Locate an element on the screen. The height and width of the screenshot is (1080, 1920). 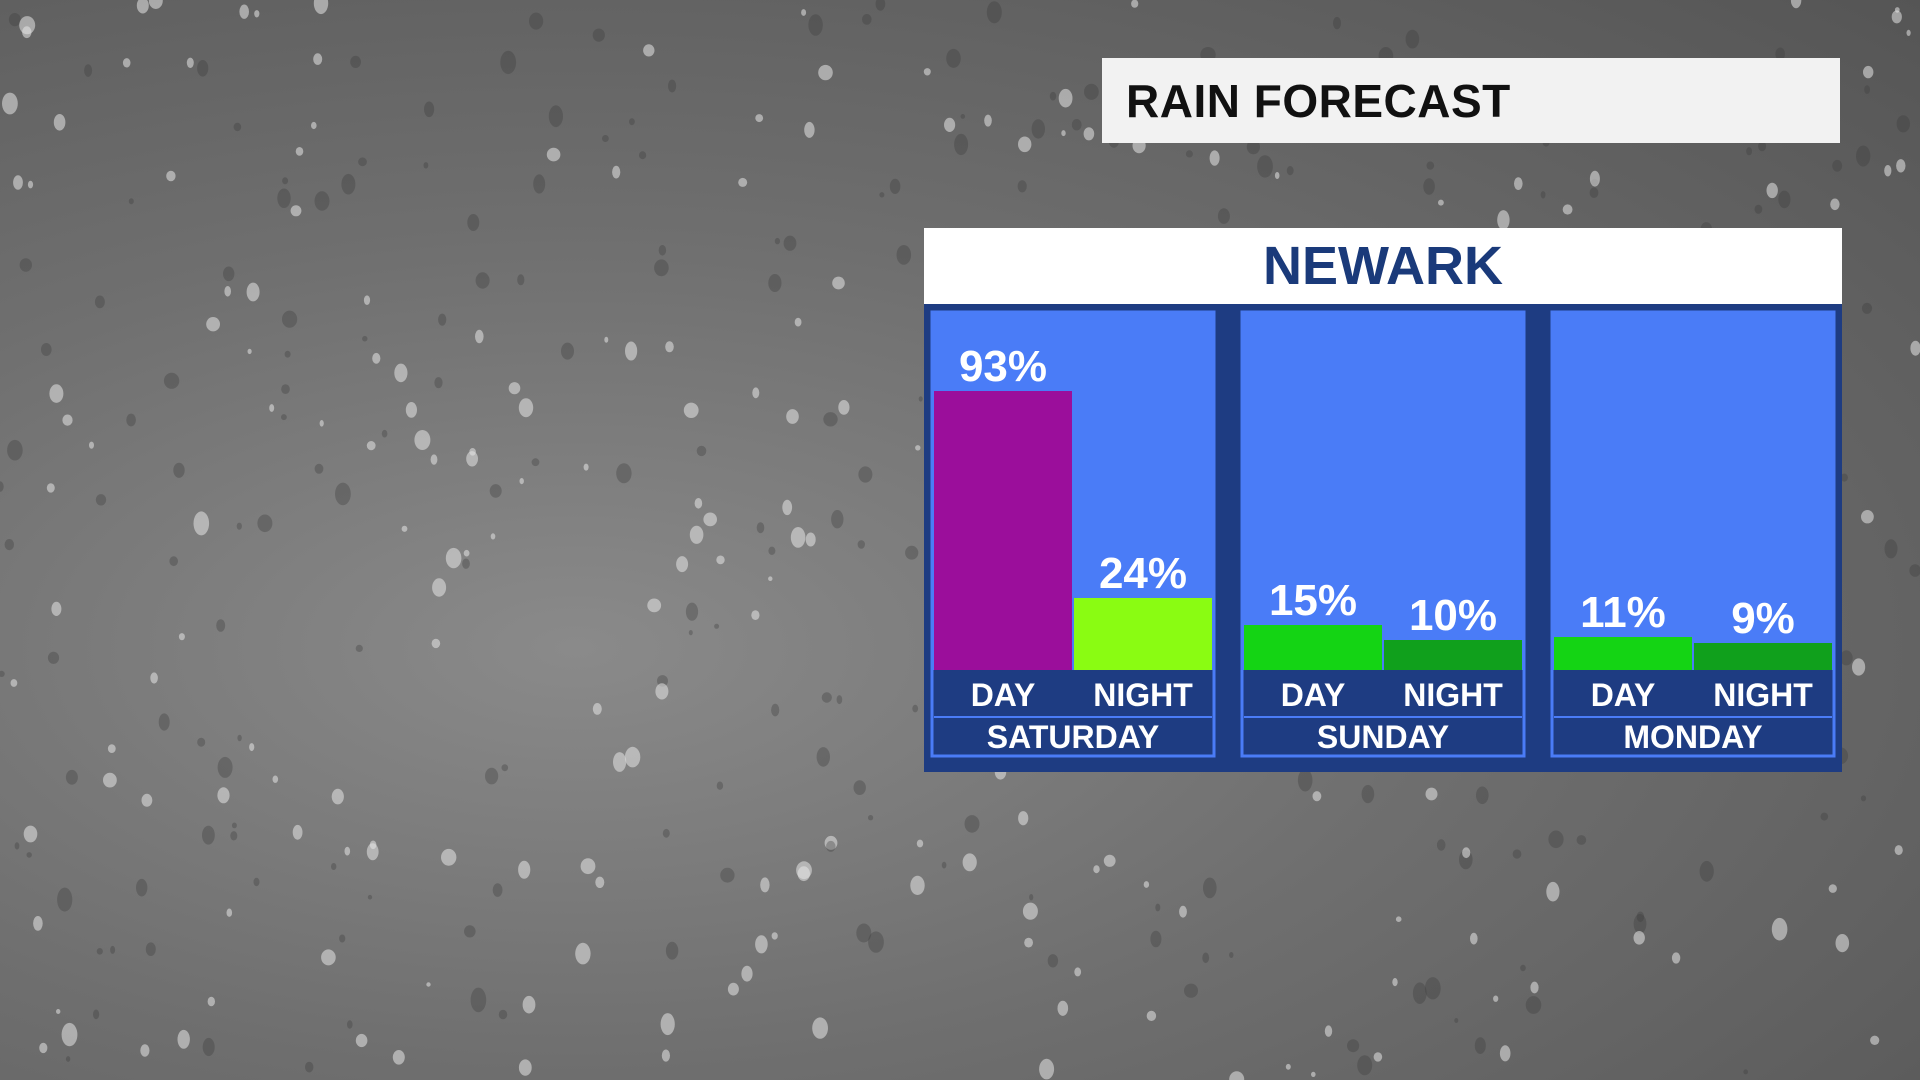
value-label-monday-day: 11% is located at coordinates (1623, 612).